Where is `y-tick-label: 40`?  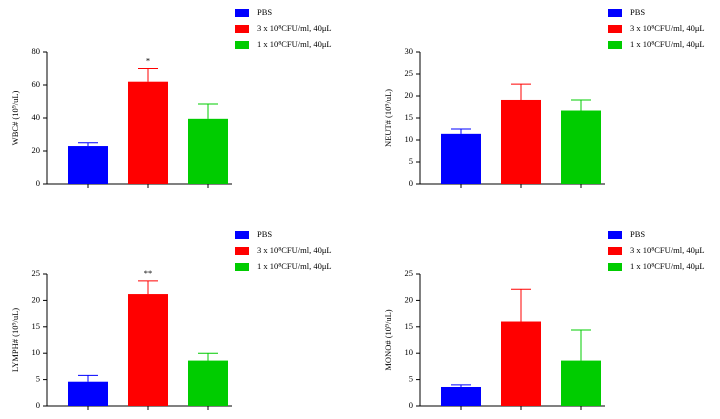
y-tick-label: 40 is located at coordinates (36, 117).